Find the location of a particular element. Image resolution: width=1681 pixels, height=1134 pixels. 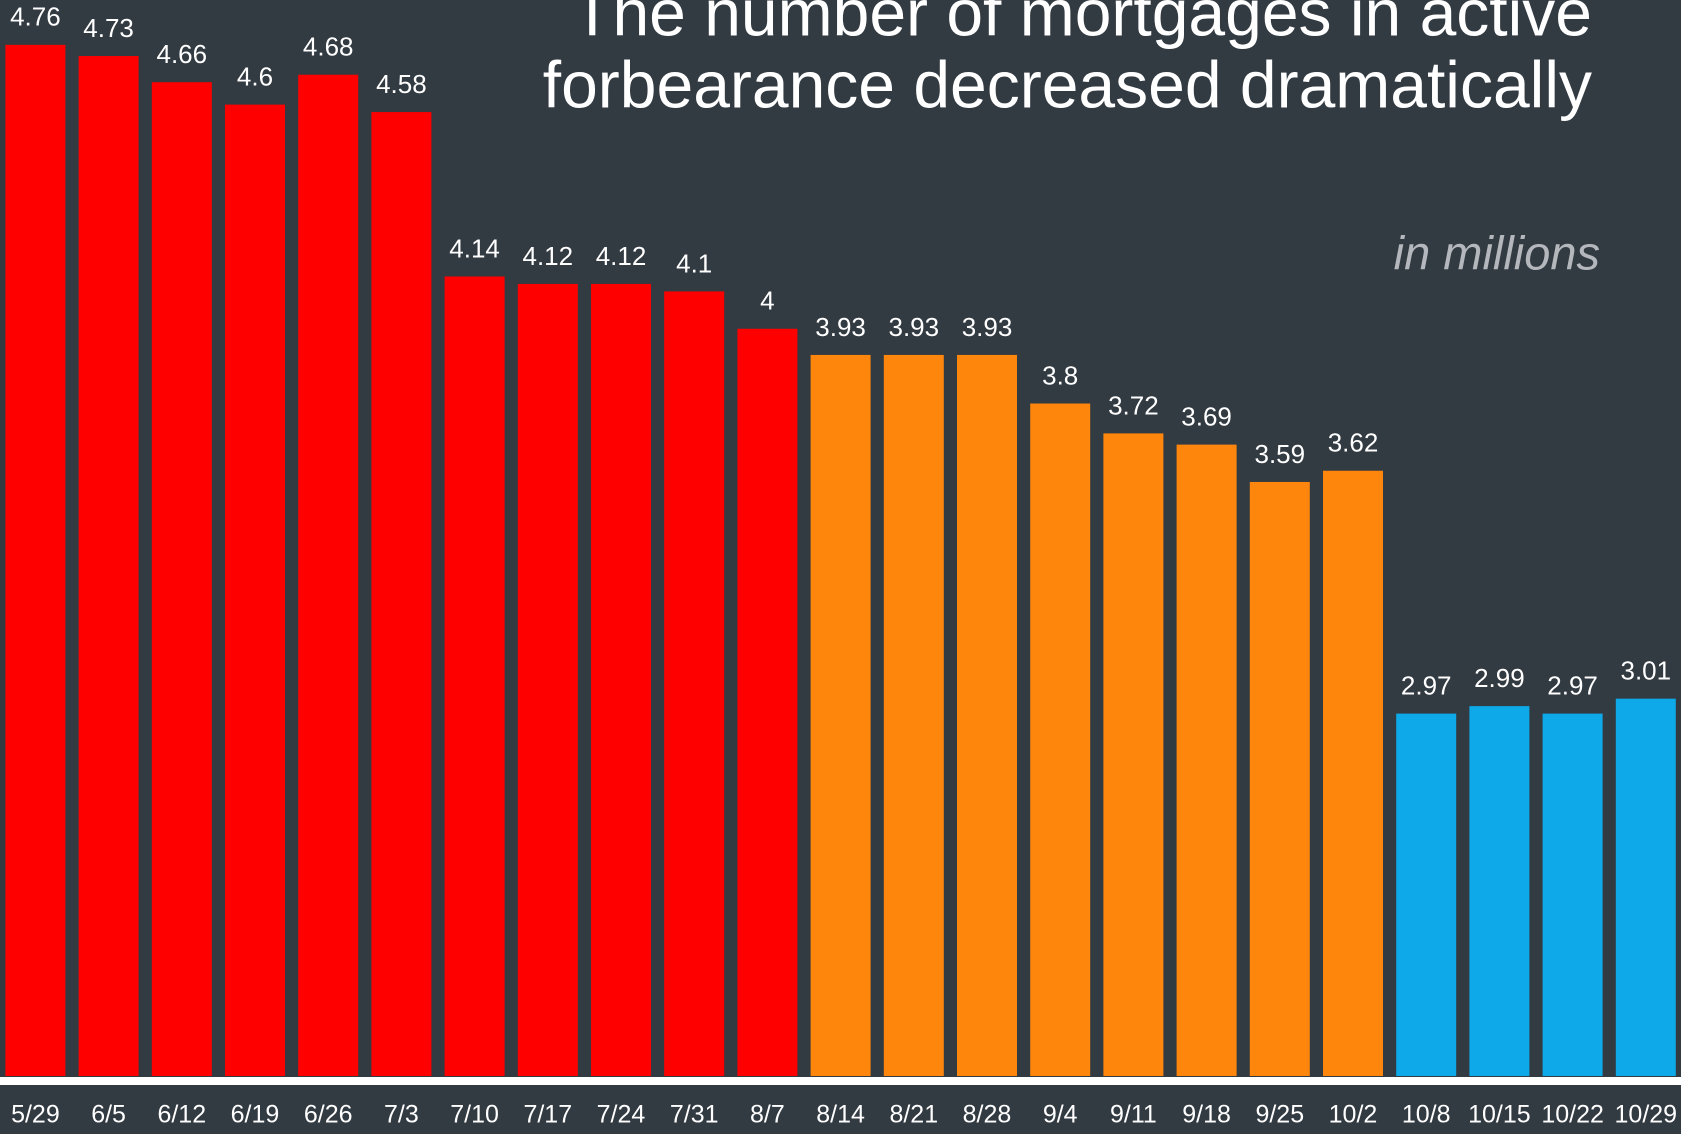

value-label: 3.8 is located at coordinates (1060, 375).